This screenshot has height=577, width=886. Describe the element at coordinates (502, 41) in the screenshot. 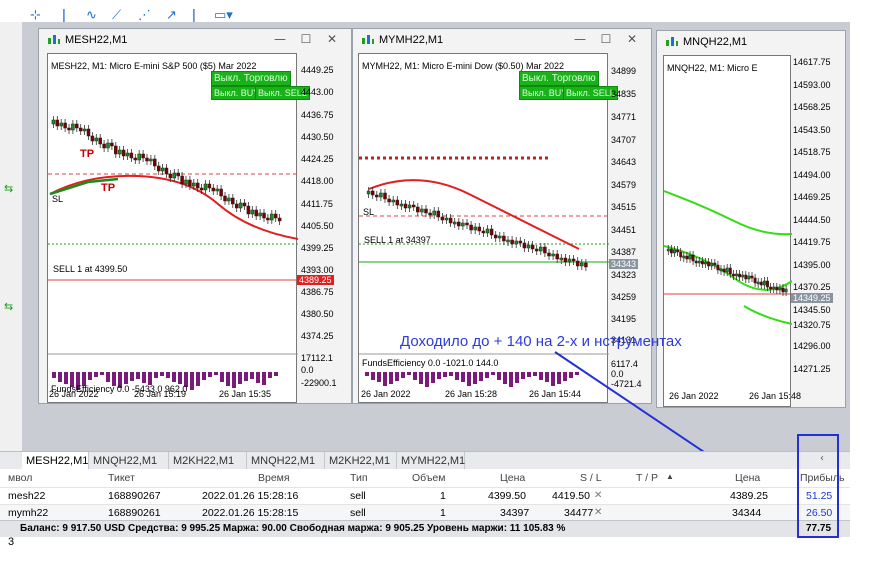

I see `window-titlebar: MYMH22,M1 — ☐ ✕` at that location.